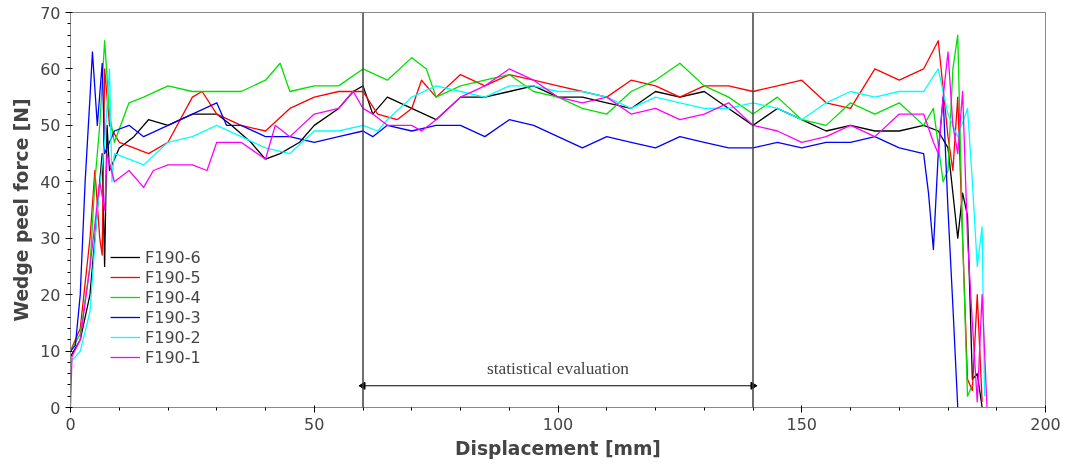 The width and height of the screenshot is (1076, 467). I want to click on y-tick-label: 0, so click(55, 408).